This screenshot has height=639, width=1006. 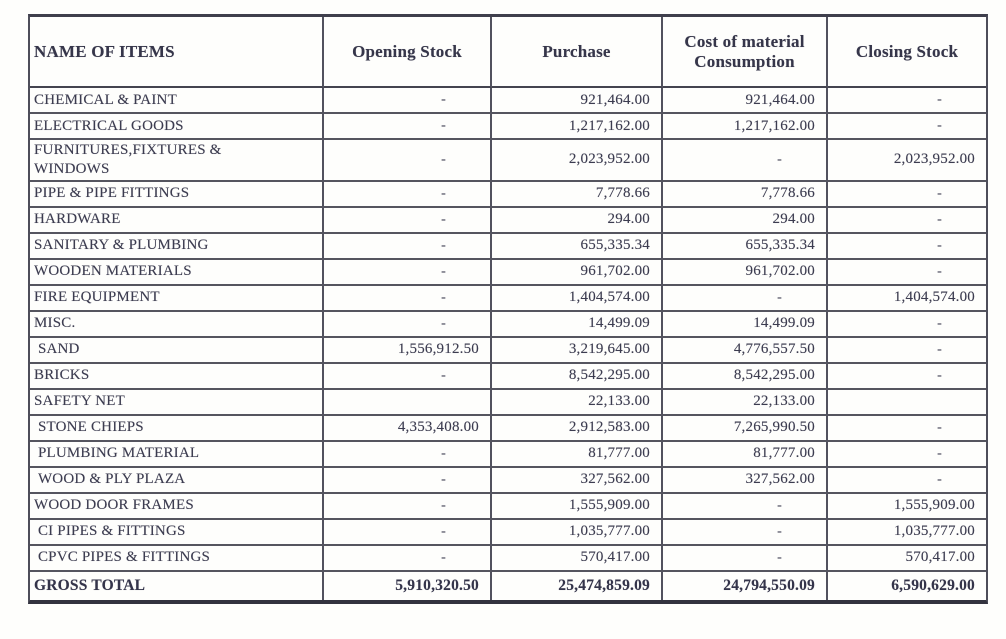 What do you see at coordinates (577, 585) in the screenshot?
I see `gross-total-purchase: 25,474,859.09` at bounding box center [577, 585].